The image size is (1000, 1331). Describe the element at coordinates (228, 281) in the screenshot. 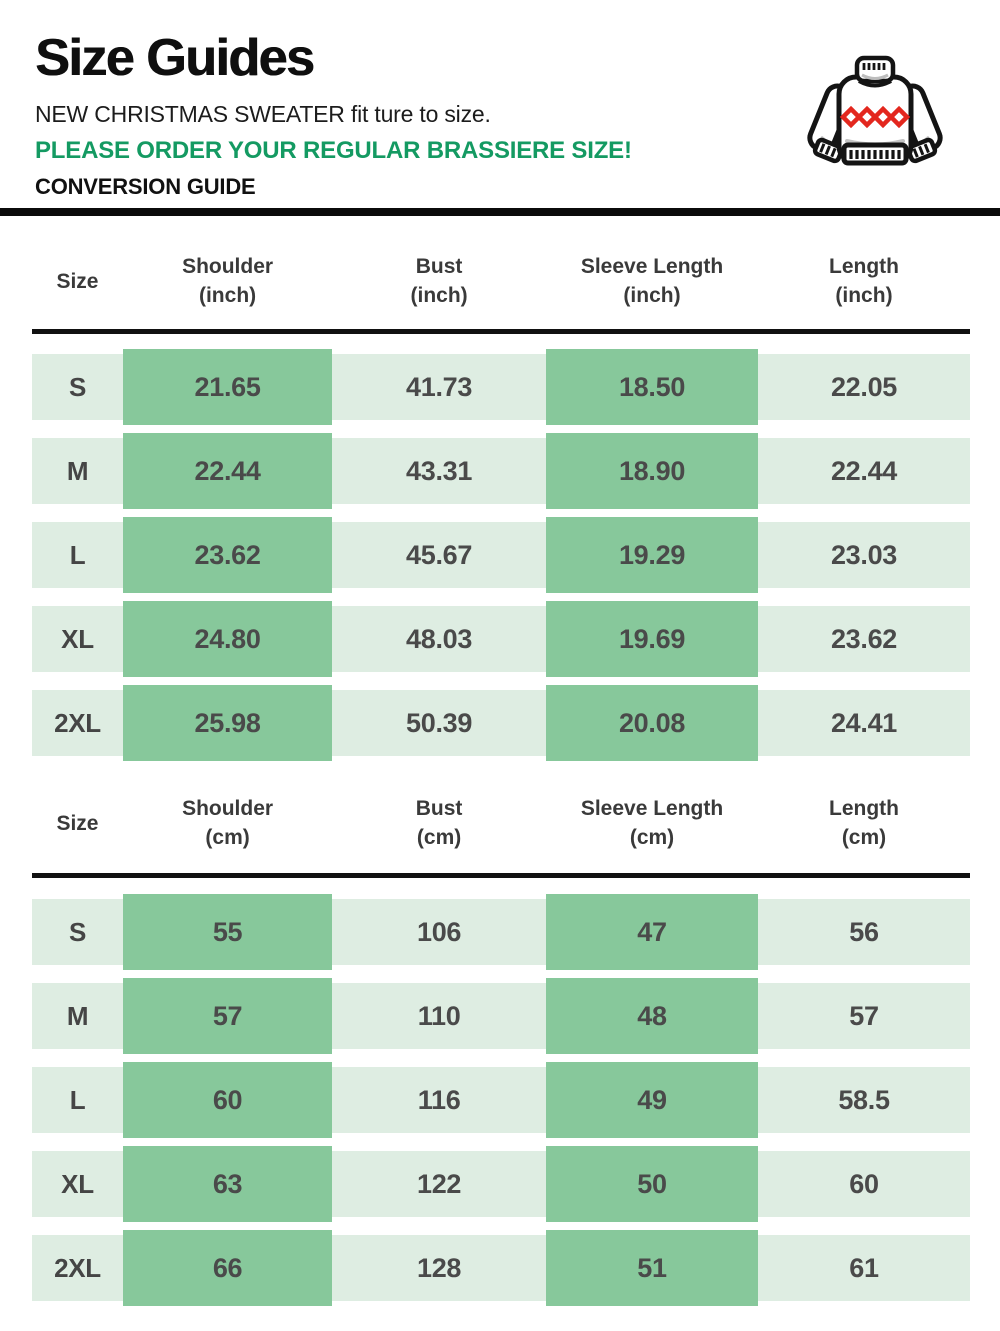

I see `header-col-shoulder: Shoulder (inch)` at that location.